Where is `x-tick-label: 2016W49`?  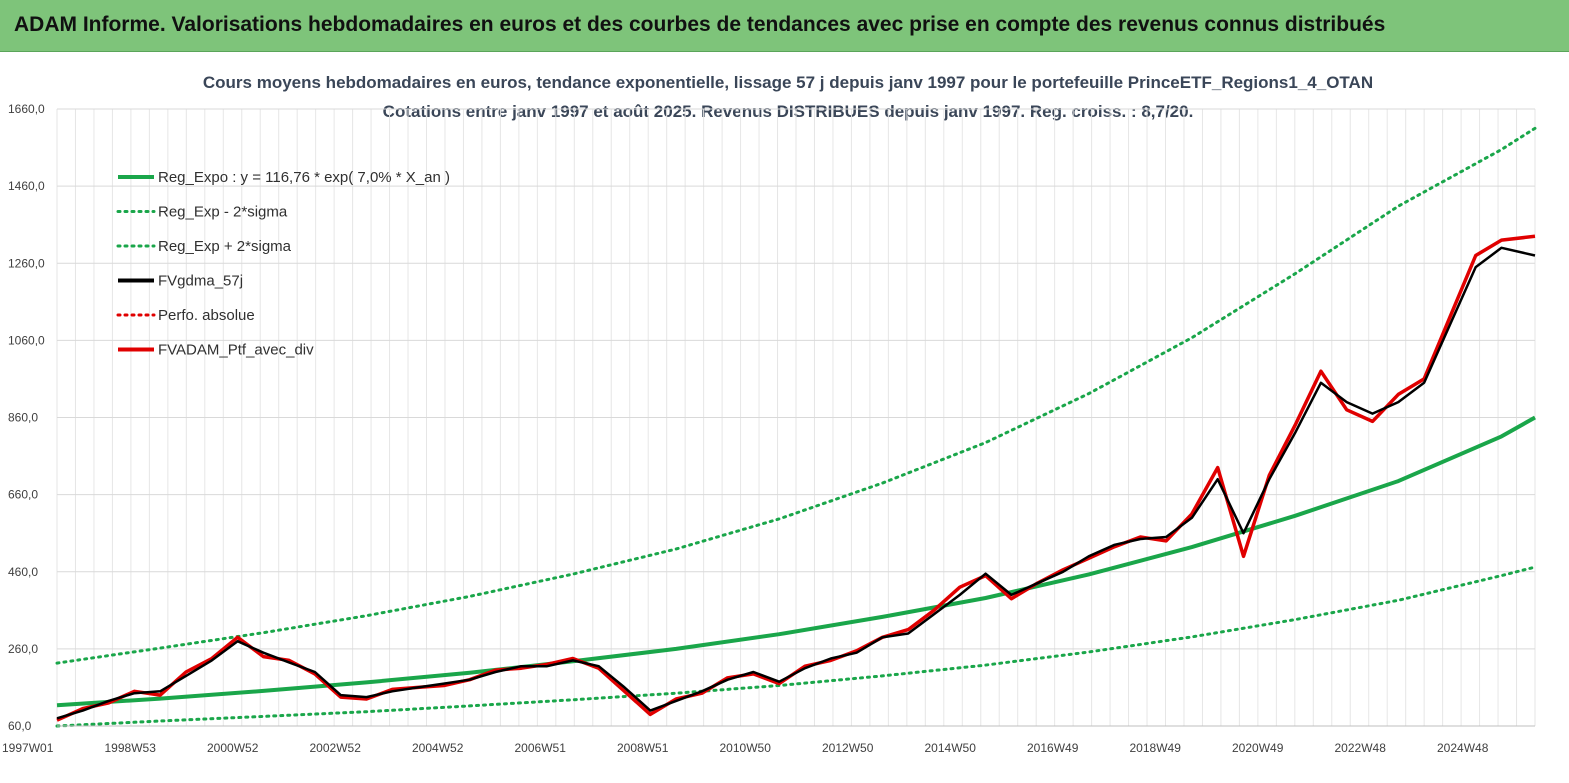 x-tick-label: 2016W49 is located at coordinates (1053, 748).